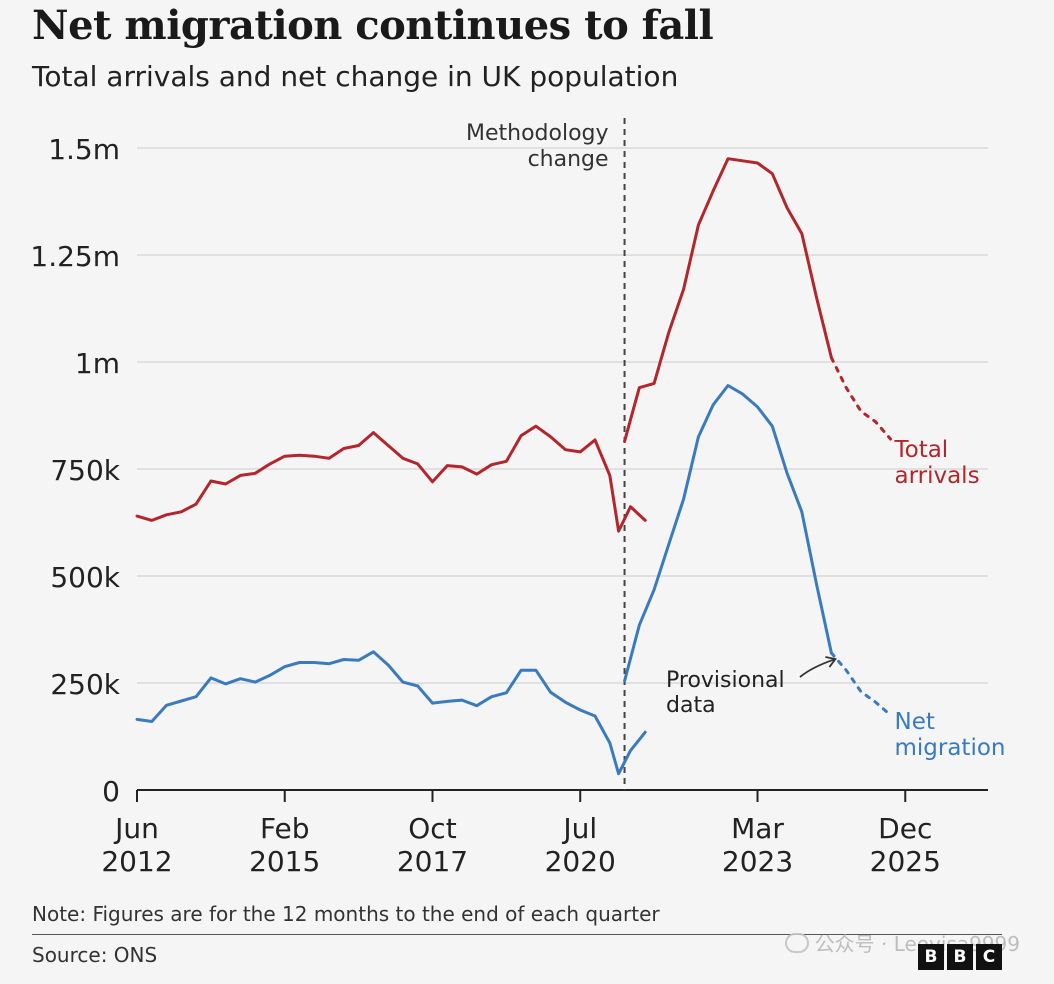  I want to click on bbc-logo: B B C, so click(960, 957).